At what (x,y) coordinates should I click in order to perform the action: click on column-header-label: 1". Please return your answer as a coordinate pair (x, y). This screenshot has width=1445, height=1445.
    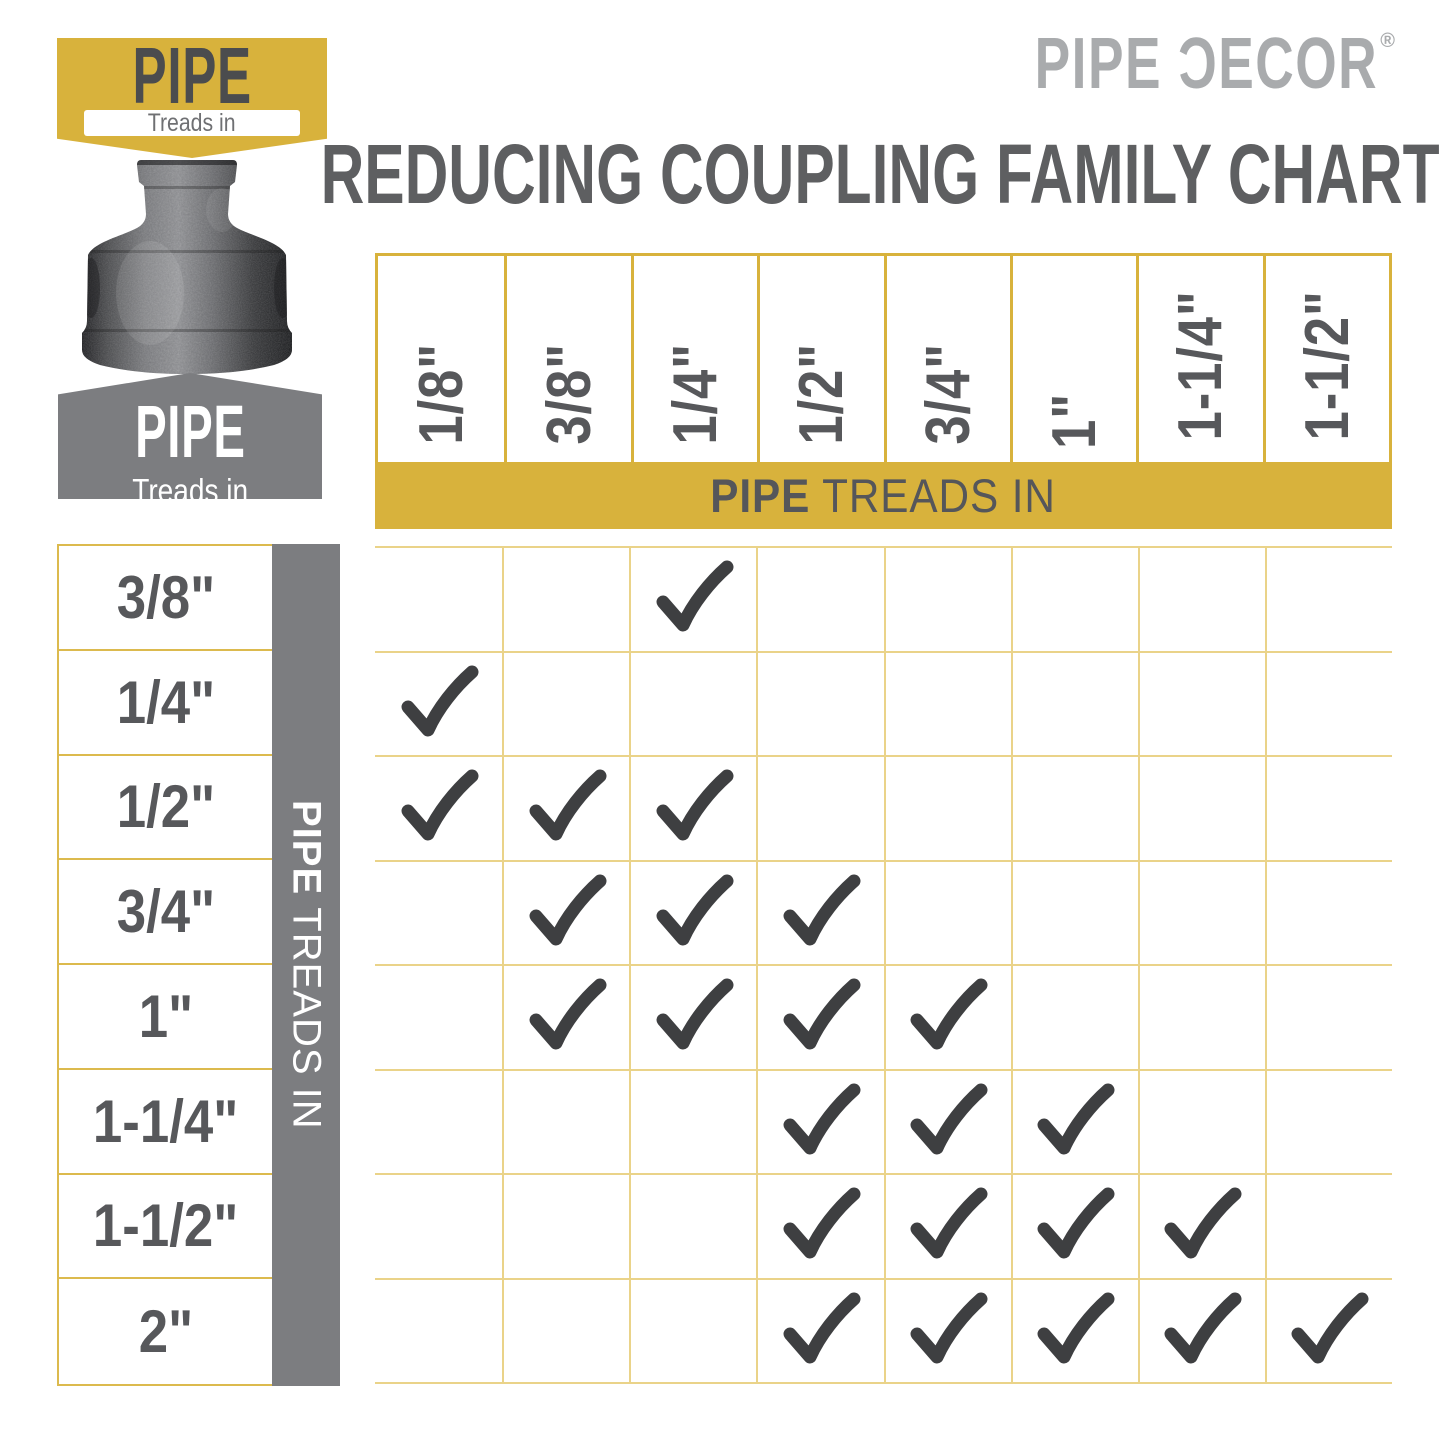
    Looking at the image, I should click on (1075, 421).